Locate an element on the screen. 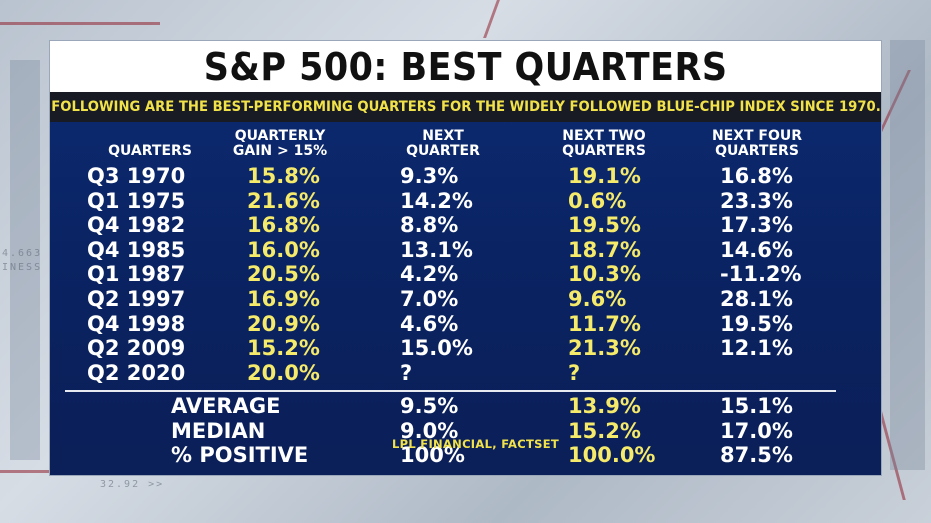 The height and width of the screenshot is (523, 931). table-cell: 0.6% is located at coordinates (597, 200).